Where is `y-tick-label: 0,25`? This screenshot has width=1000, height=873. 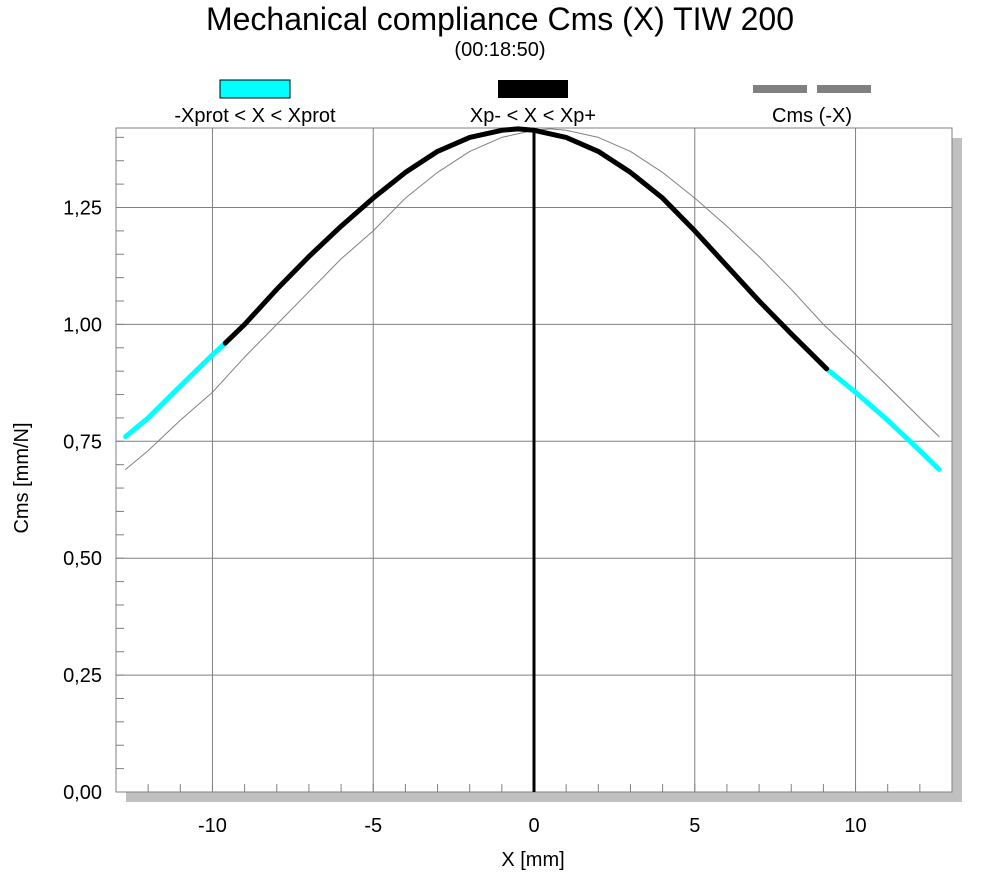 y-tick-label: 0,25 is located at coordinates (82, 676).